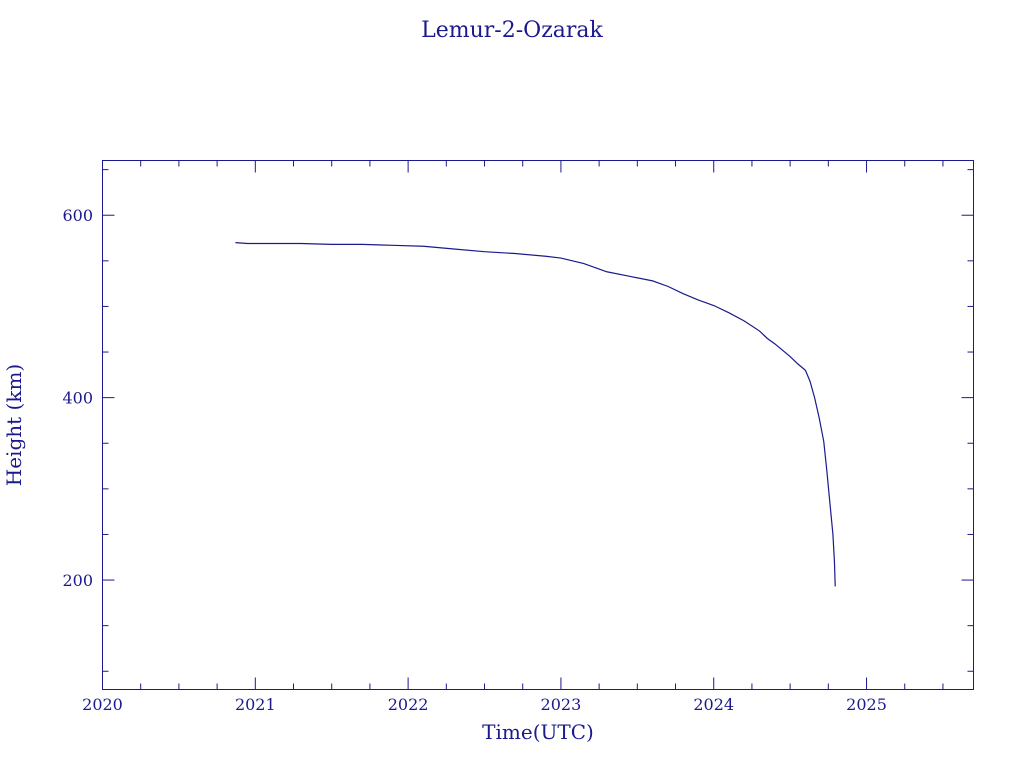  I want to click on x-tick-label: 2024, so click(713, 704).